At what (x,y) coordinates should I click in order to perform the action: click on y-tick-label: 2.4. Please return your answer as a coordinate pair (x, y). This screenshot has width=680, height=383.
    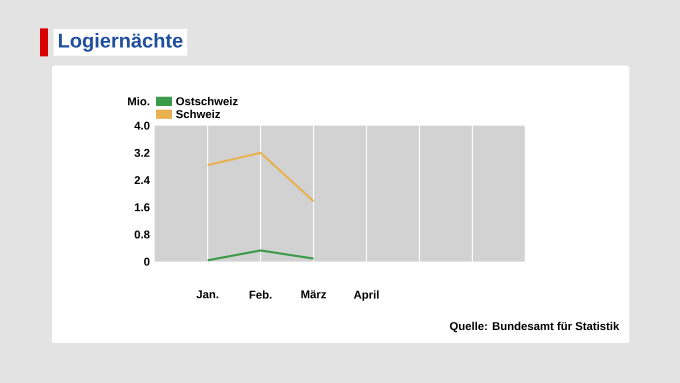
    Looking at the image, I should click on (142, 180).